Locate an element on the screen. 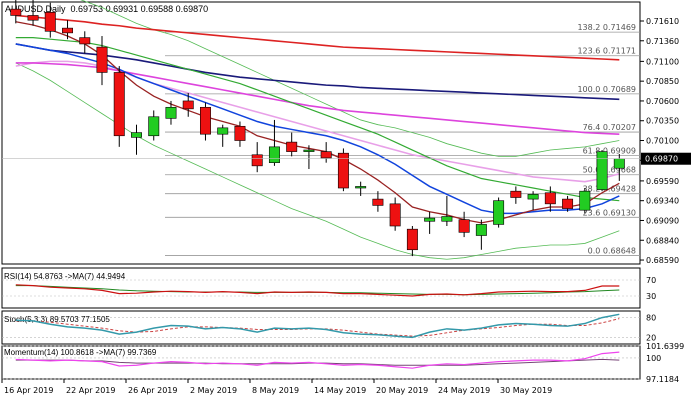 The height and width of the screenshot is (400, 700). stoch-tick-label: 80 is located at coordinates (651, 318).